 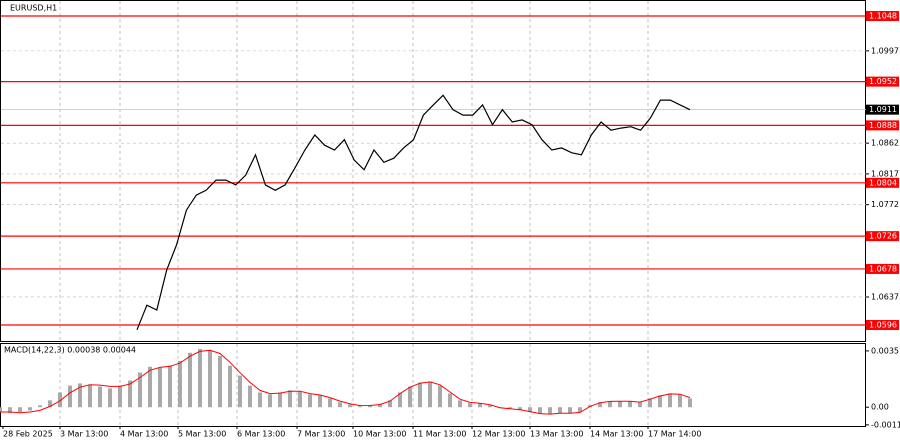 What do you see at coordinates (70, 350) in the screenshot?
I see `macd-title: MACD(14,22,3) 0.00038 0.00044` at bounding box center [70, 350].